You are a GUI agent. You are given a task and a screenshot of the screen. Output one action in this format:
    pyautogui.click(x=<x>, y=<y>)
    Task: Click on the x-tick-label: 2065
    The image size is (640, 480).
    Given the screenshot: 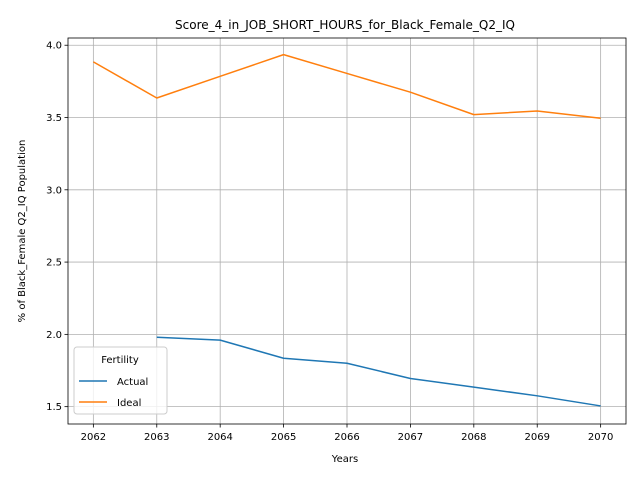 What is the action you would take?
    pyautogui.click(x=283, y=437)
    